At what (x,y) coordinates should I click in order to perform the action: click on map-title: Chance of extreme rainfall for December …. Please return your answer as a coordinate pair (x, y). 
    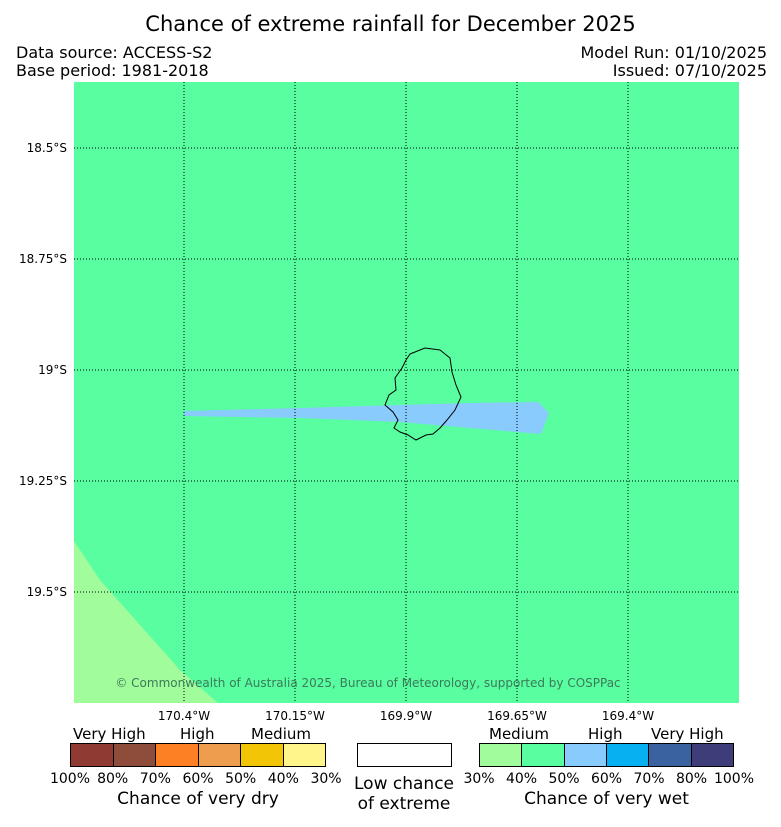
    Looking at the image, I should click on (390, 24).